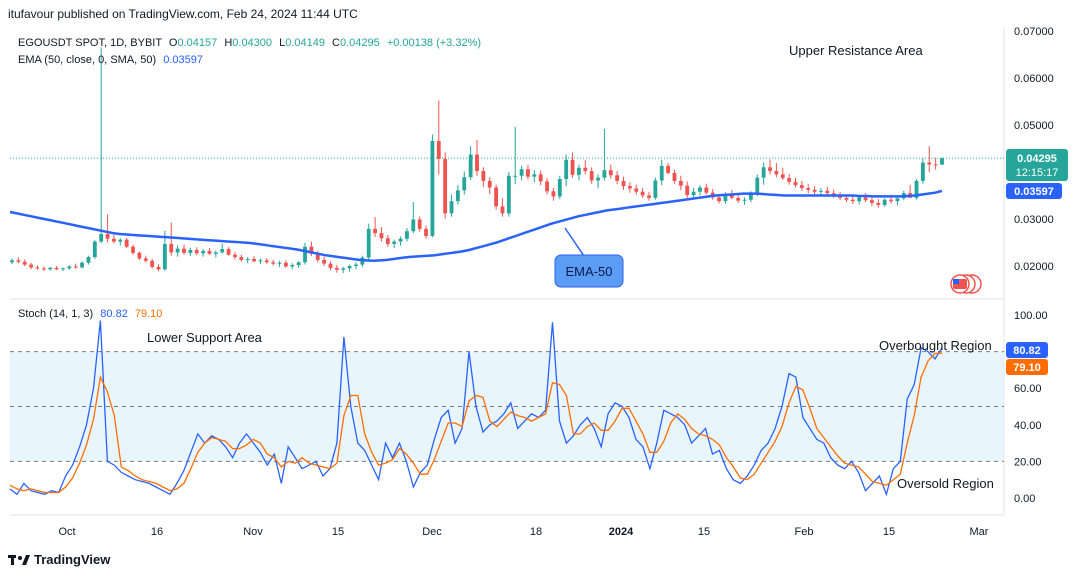  What do you see at coordinates (19, 559) in the screenshot?
I see `tradingview-logo-icon` at bounding box center [19, 559].